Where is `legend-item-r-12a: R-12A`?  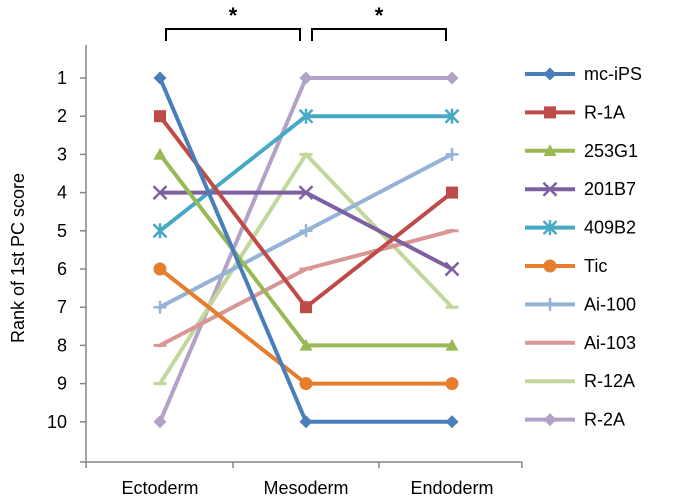 legend-item-r-12a: R-12A is located at coordinates (580, 381).